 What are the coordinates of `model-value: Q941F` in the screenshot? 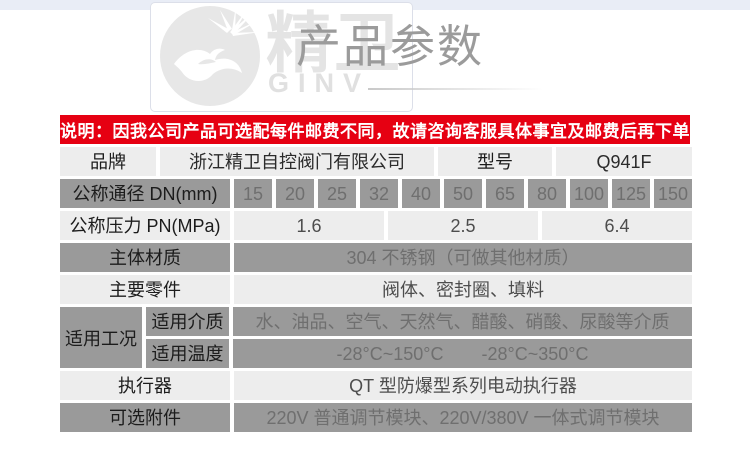 It's located at (624, 161).